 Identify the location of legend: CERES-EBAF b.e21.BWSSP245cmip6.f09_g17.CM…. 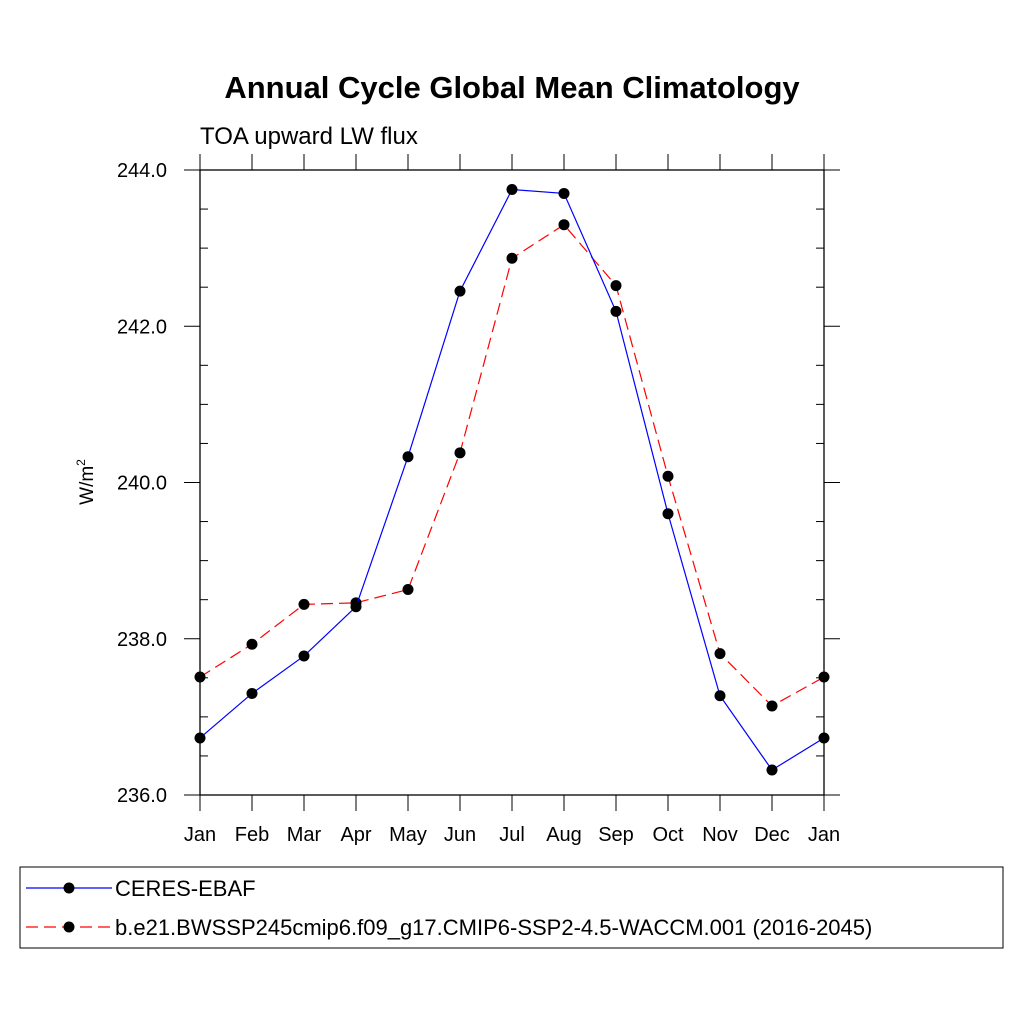
(449, 908).